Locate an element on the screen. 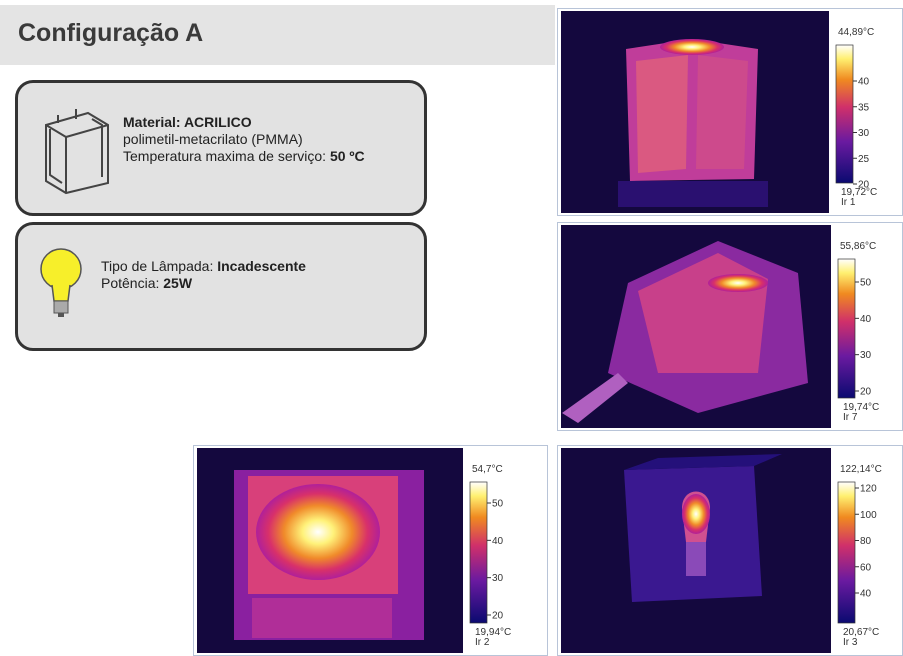 The image size is (903, 656). thermal-svg: 122,14°C 120 100 80 60 40 20,67°CIr 3 is located at coordinates (721, 550).